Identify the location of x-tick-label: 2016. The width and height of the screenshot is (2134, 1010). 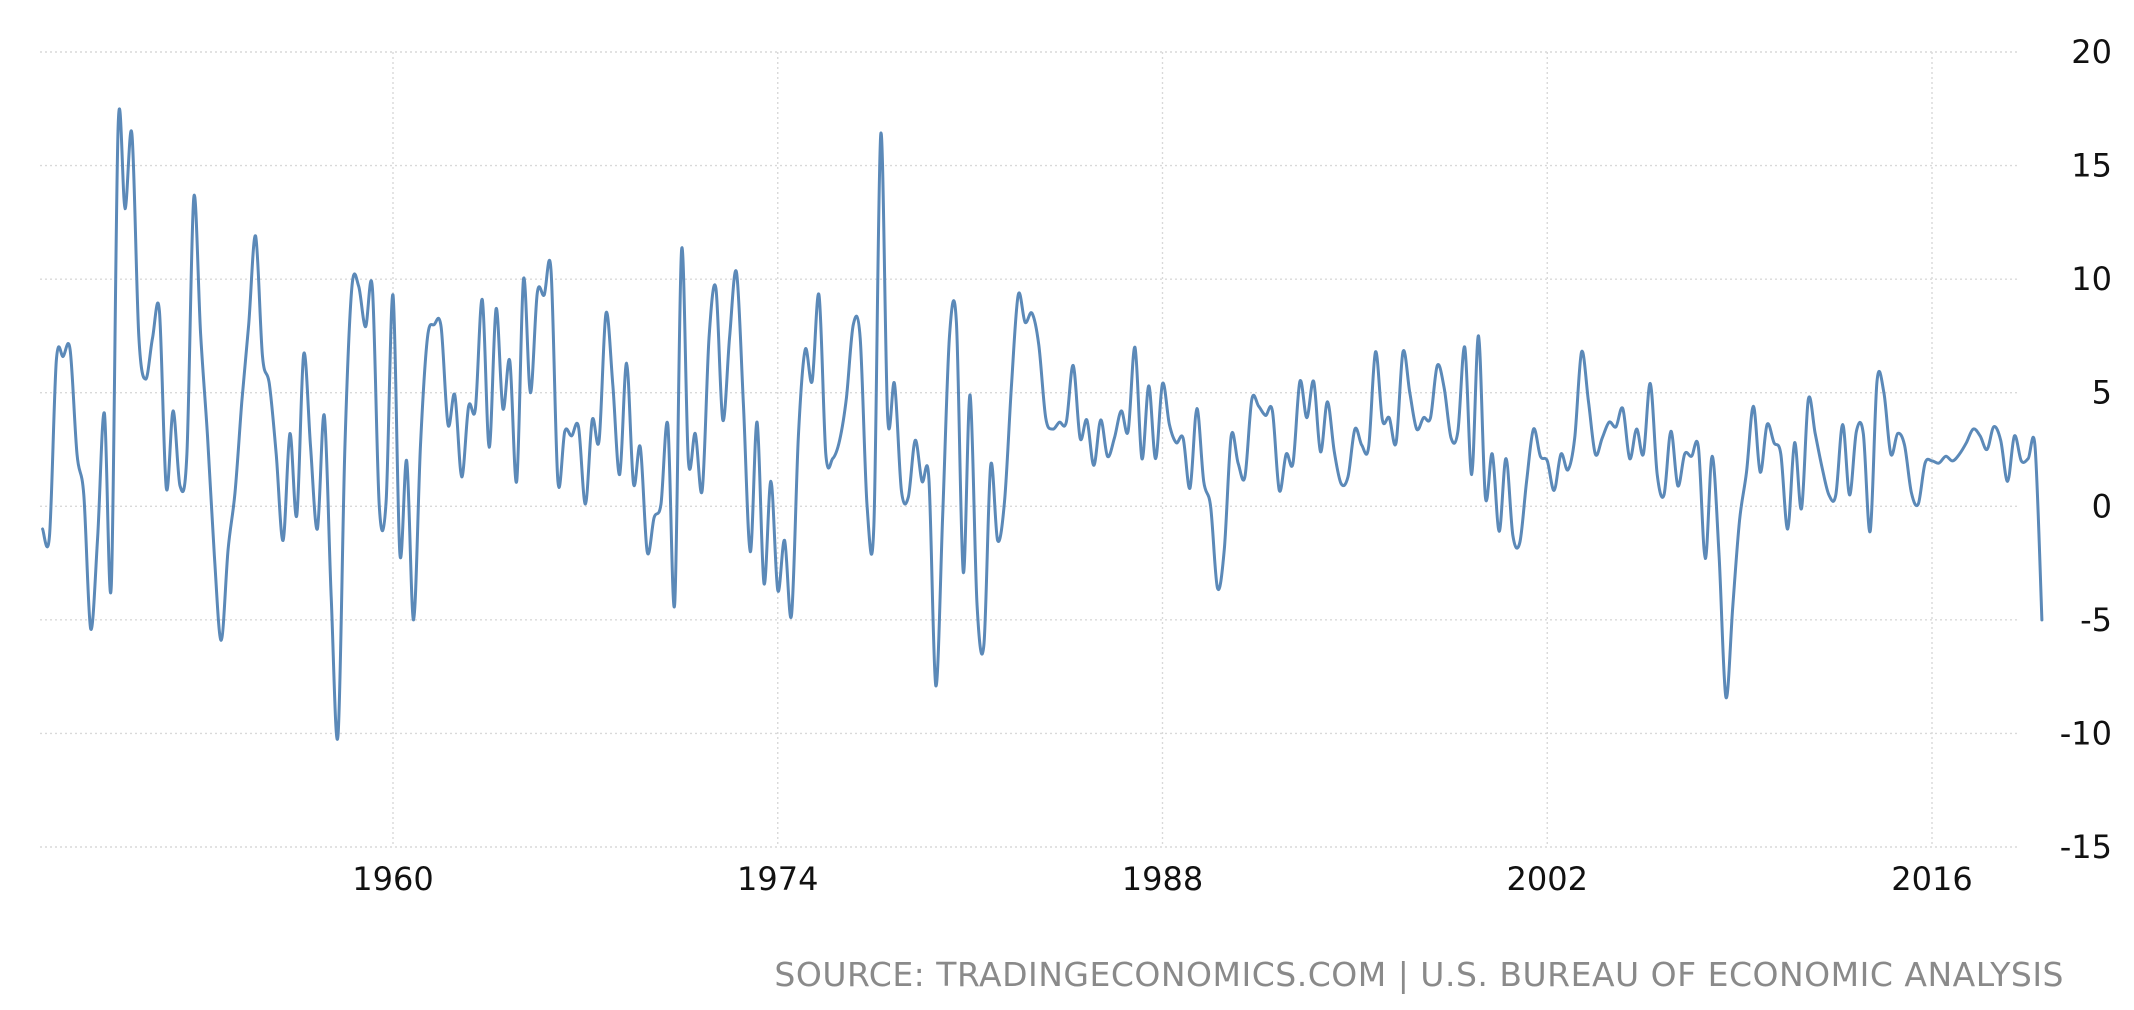
(1931, 879).